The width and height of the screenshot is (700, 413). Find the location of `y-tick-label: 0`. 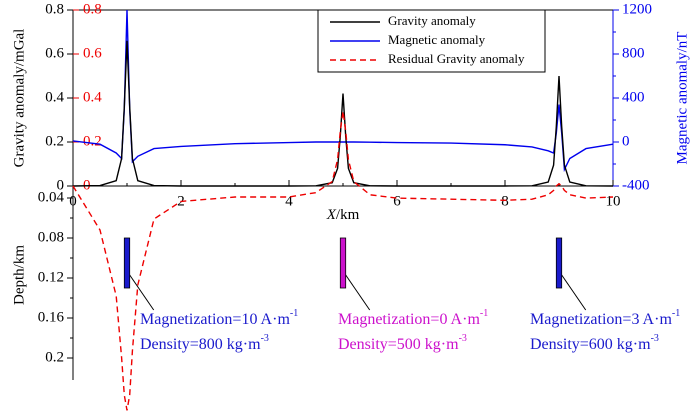

y-tick-label: 0 is located at coordinates (61, 185).